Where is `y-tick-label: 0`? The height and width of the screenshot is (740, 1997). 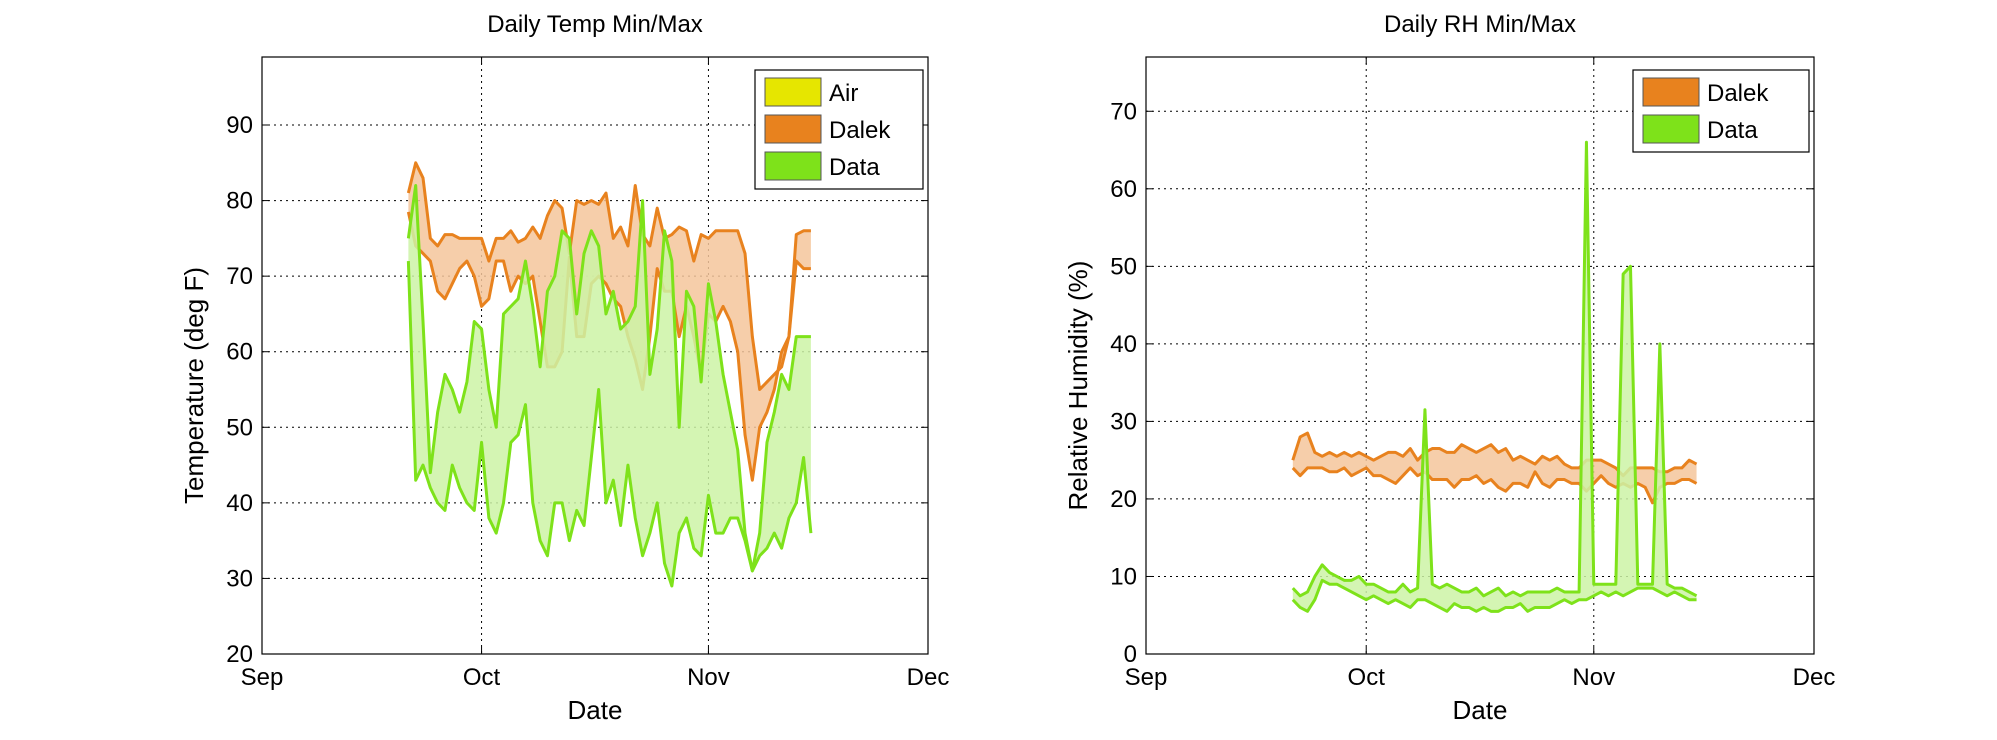
y-tick-label: 0 is located at coordinates (1130, 654).